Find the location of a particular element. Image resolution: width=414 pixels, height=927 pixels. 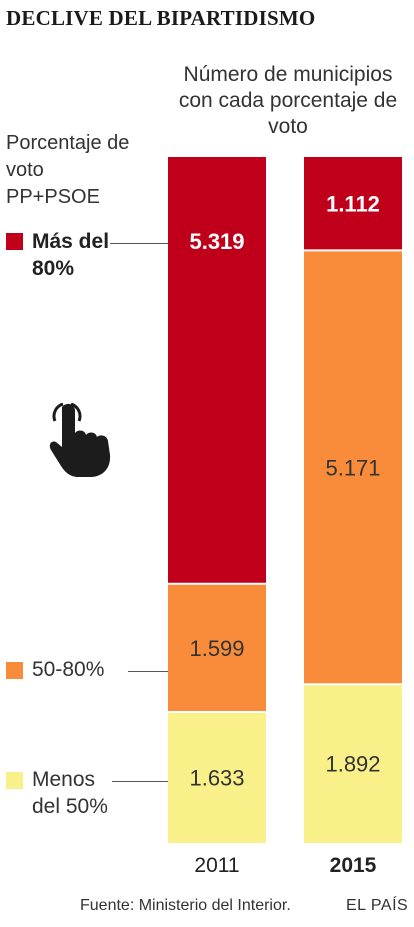

data-label: 5.171 is located at coordinates (352, 467).